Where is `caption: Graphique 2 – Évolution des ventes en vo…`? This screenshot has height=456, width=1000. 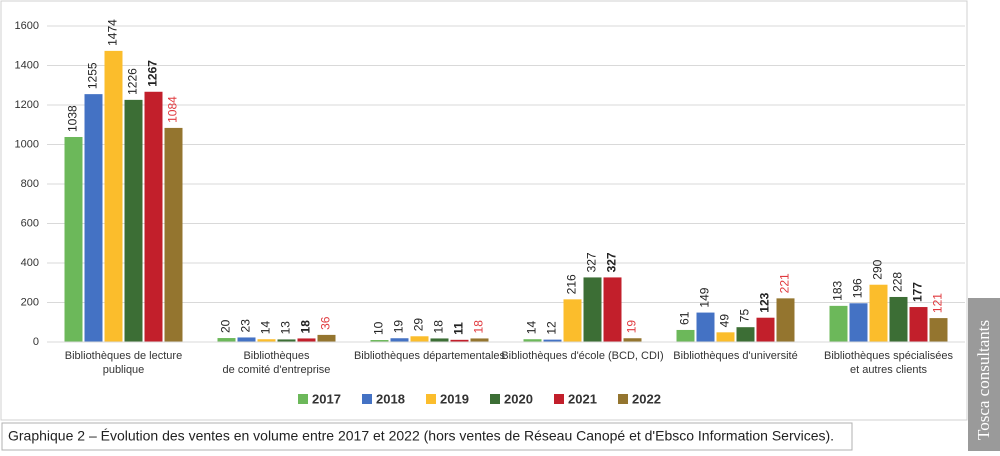 caption: Graphique 2 – Évolution des ventes en vo… is located at coordinates (421, 436).